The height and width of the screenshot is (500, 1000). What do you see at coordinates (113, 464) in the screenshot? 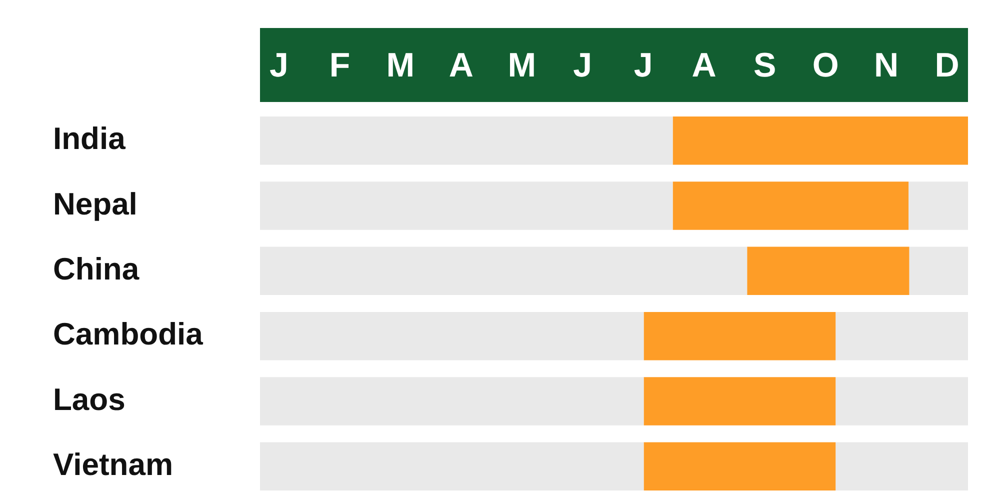
I see `y-tick-label: Vietnam` at bounding box center [113, 464].